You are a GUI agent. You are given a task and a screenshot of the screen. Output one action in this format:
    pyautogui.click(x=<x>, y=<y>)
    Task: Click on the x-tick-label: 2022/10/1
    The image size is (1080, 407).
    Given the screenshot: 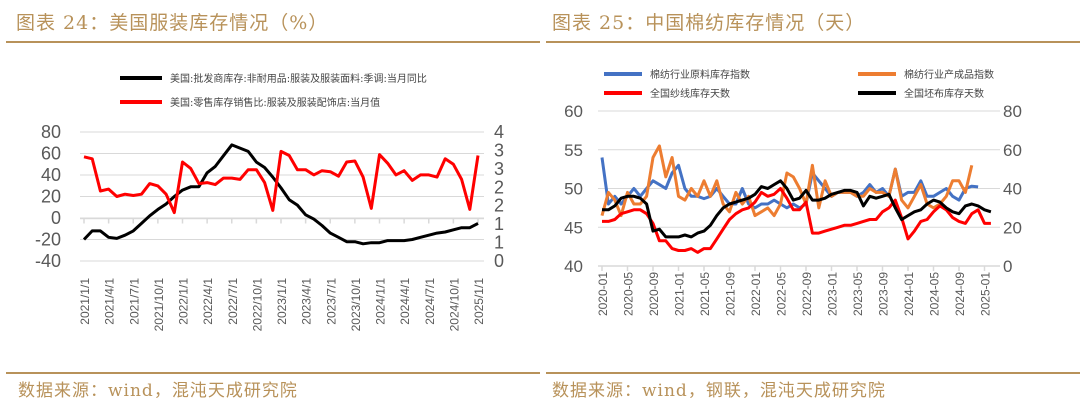 What is the action you would take?
    pyautogui.click(x=257, y=305)
    